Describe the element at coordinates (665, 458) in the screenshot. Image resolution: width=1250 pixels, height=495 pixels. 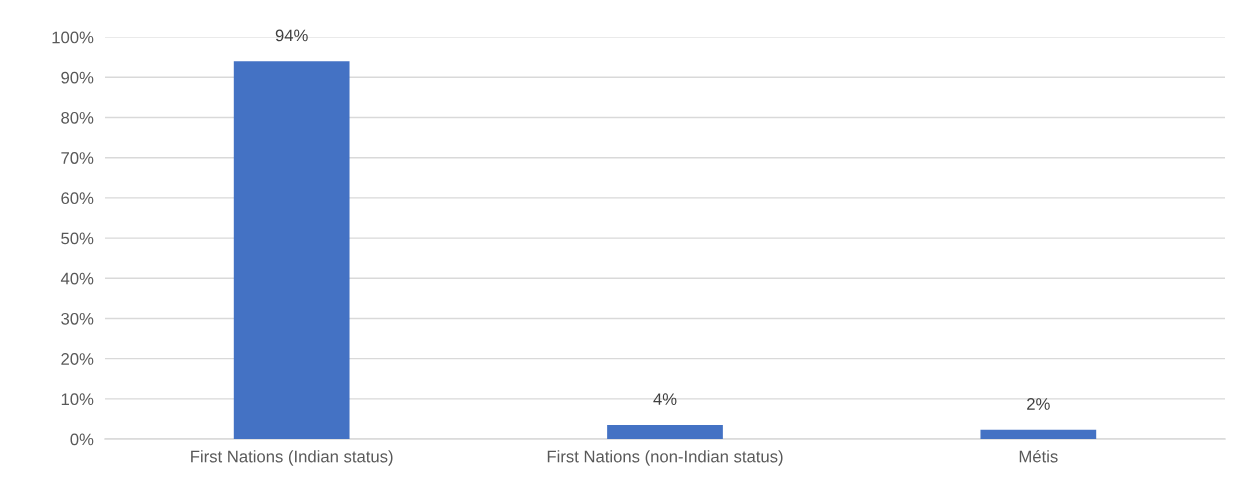
I see `x-tick-label: First Nations (non-Indian status)` at that location.